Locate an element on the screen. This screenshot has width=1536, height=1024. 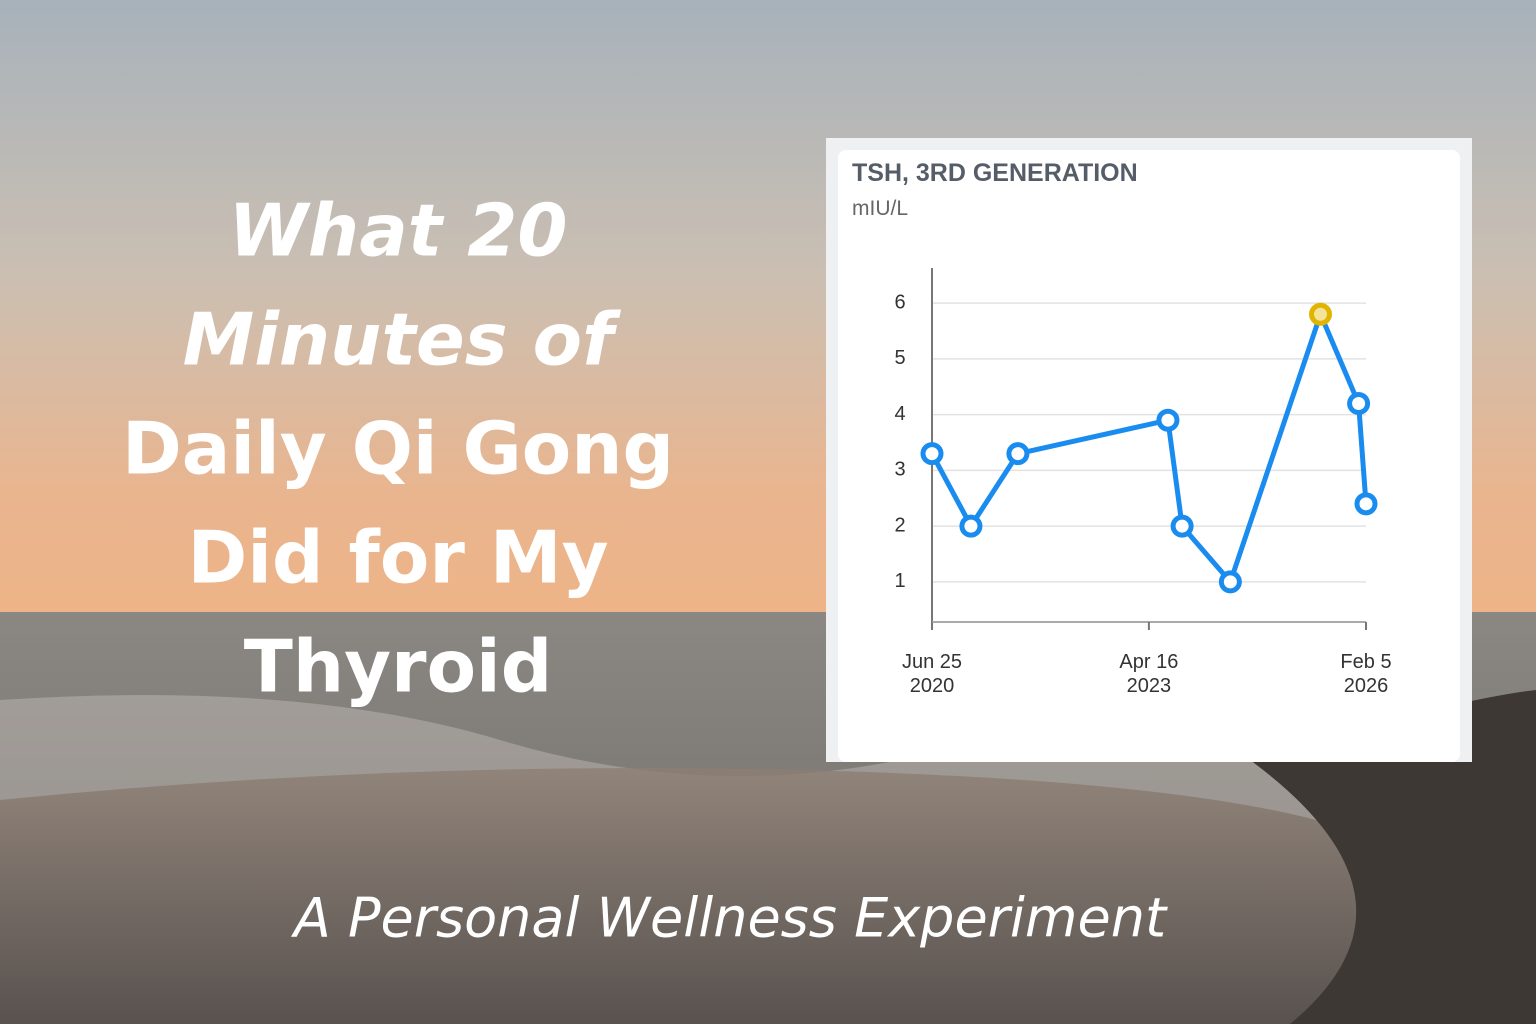
chart-title: TSH, 3RD GENERATION is located at coordinates (995, 173).